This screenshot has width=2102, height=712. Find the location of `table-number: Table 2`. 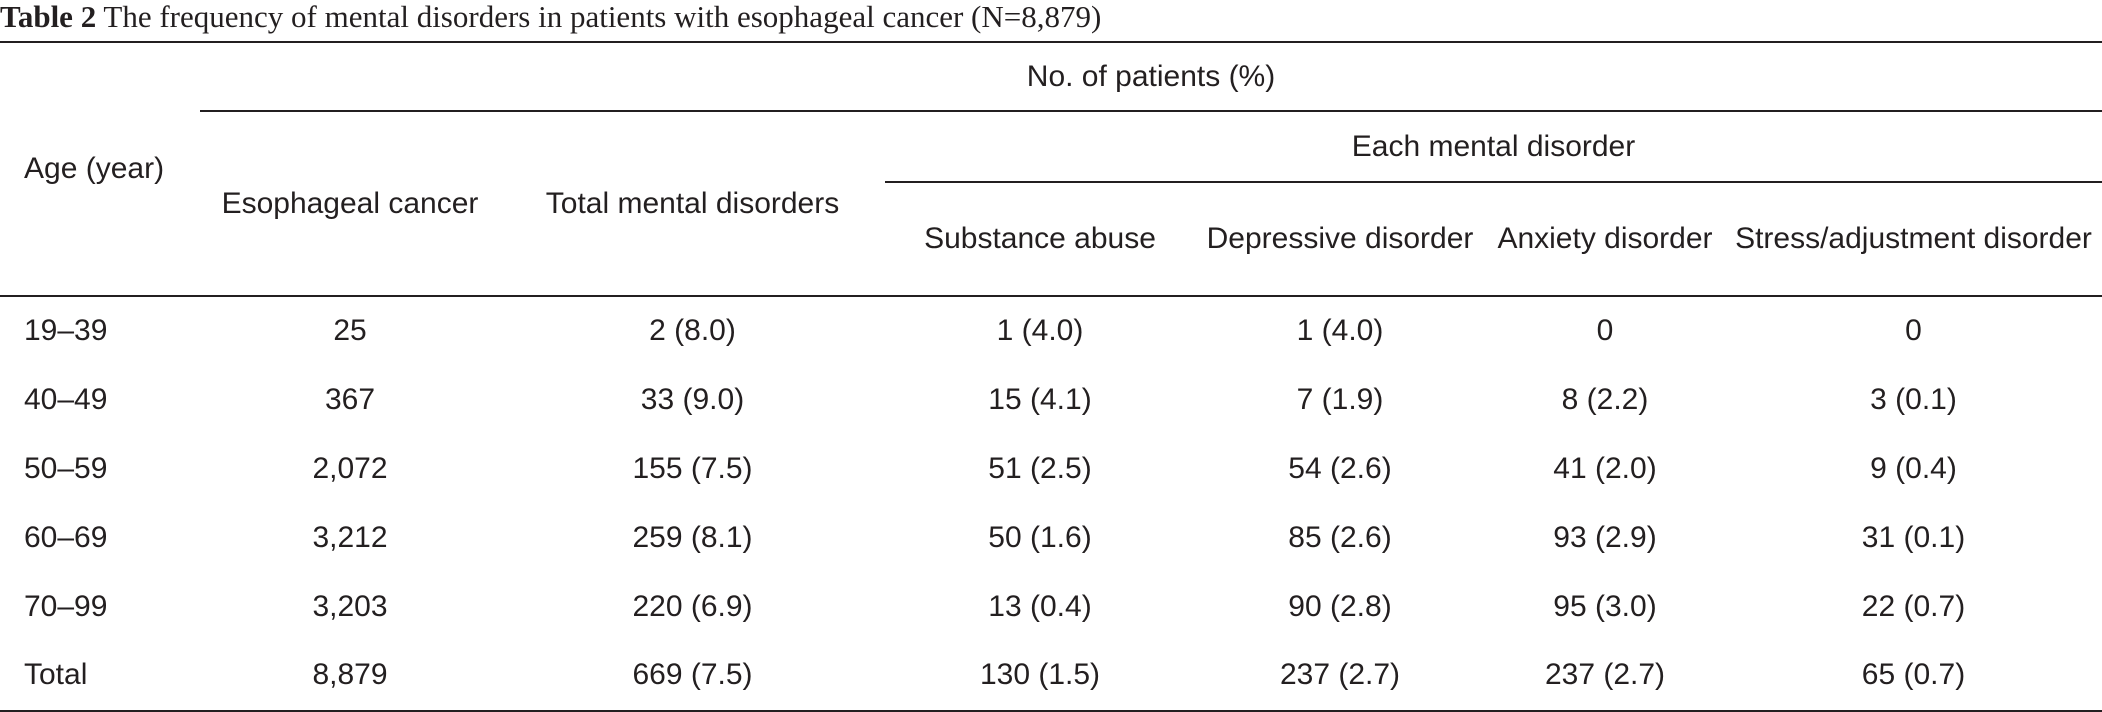

table-number: Table 2 is located at coordinates (48, 17).